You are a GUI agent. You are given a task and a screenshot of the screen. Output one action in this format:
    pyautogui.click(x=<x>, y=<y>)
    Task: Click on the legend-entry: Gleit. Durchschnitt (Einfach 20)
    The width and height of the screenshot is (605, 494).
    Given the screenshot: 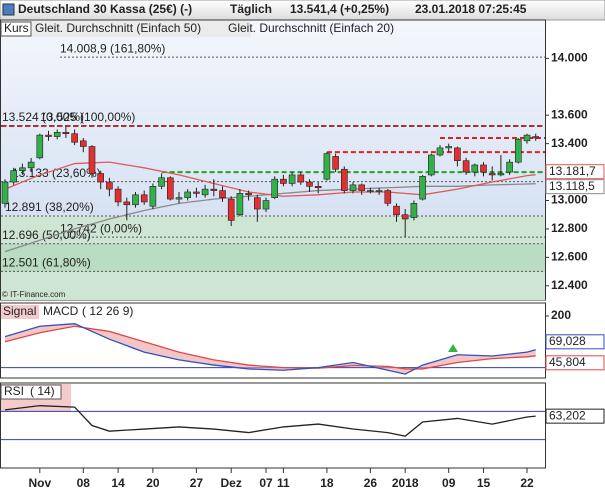 What is the action you would take?
    pyautogui.click(x=311, y=28)
    